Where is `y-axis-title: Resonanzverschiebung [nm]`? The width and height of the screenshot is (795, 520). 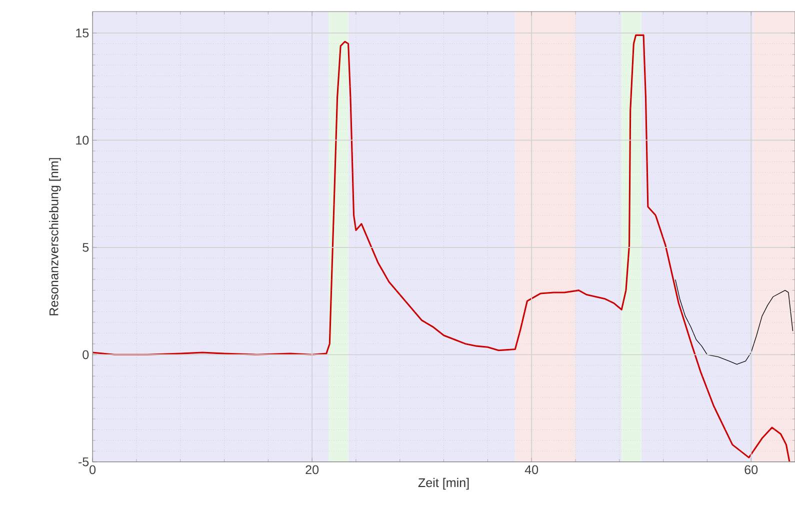
y-axis-title: Resonanzverschiebung [nm] is located at coordinates (55, 237).